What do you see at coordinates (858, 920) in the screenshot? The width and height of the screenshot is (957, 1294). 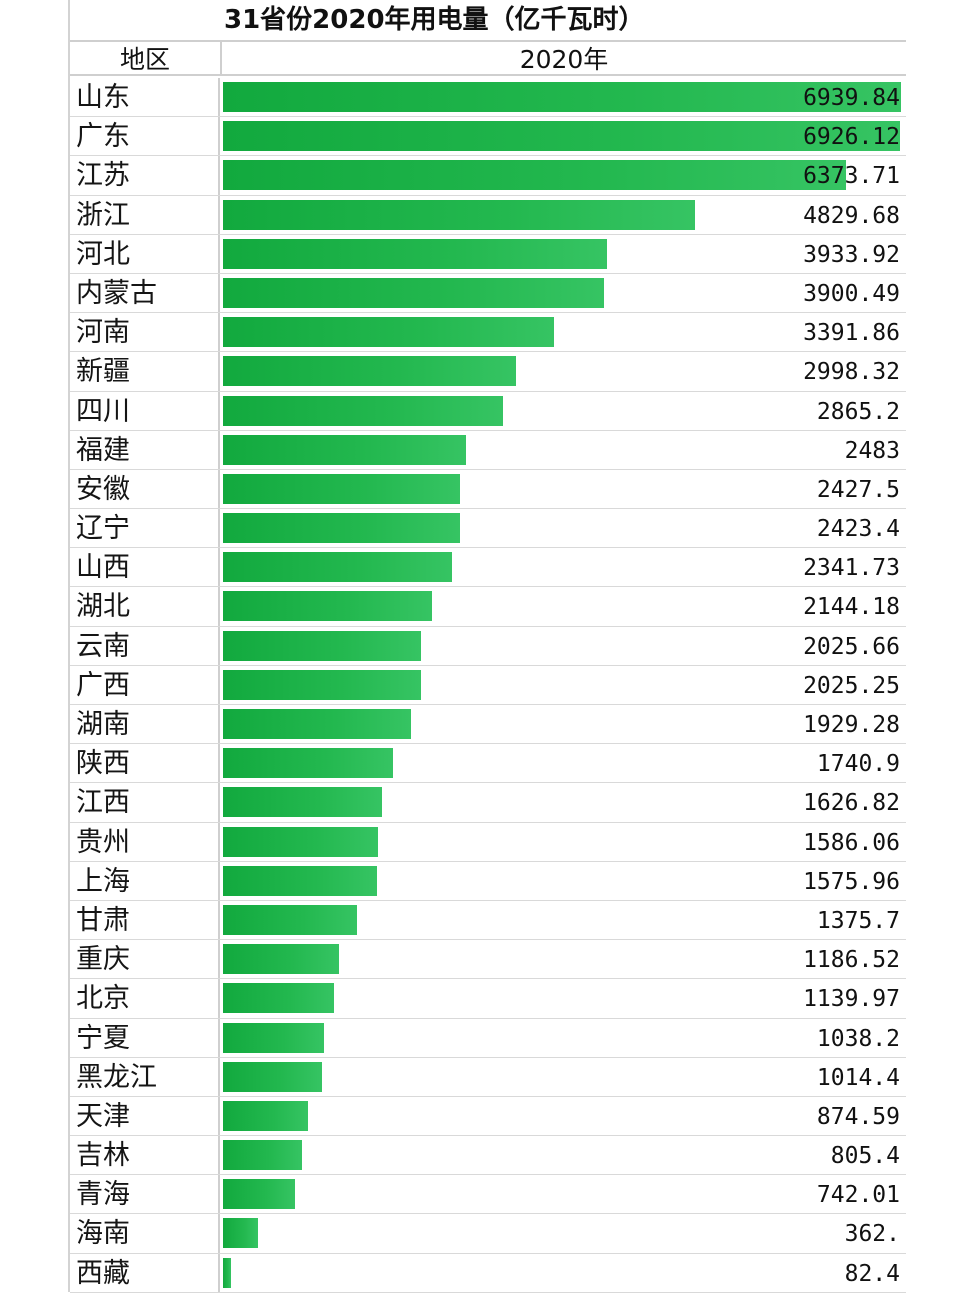 I see `value-label: 1375.7` at bounding box center [858, 920].